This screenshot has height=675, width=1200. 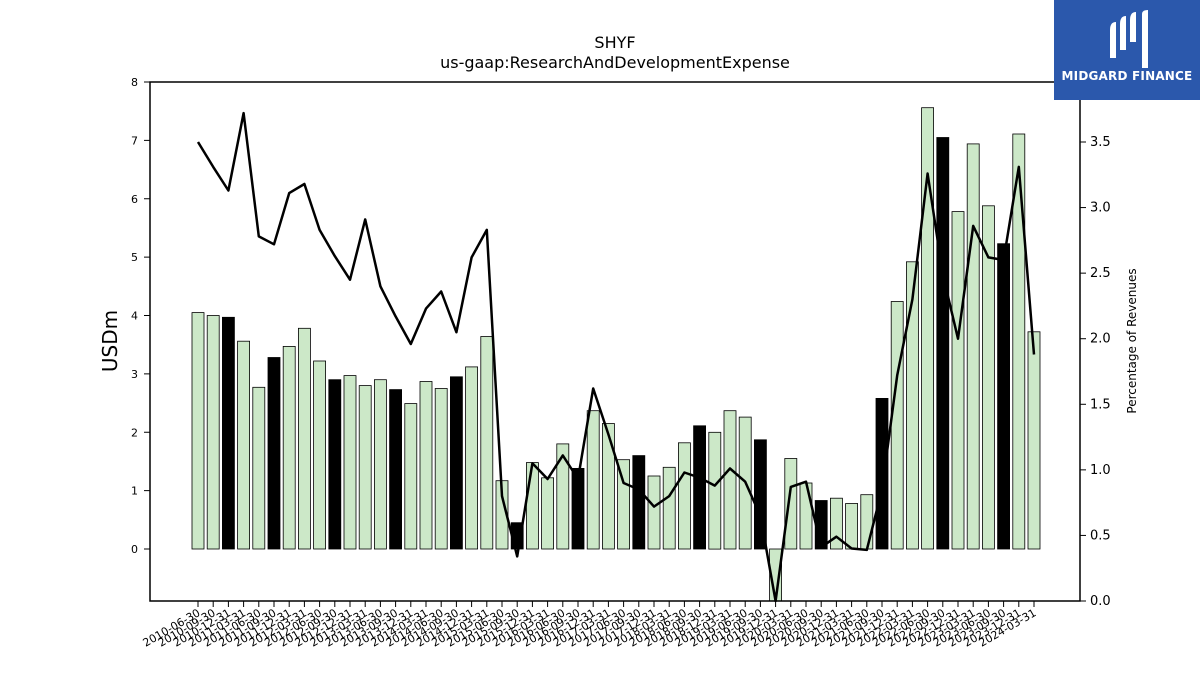 I want to click on y2-tick-label: 1.5, so click(x=1100, y=404).